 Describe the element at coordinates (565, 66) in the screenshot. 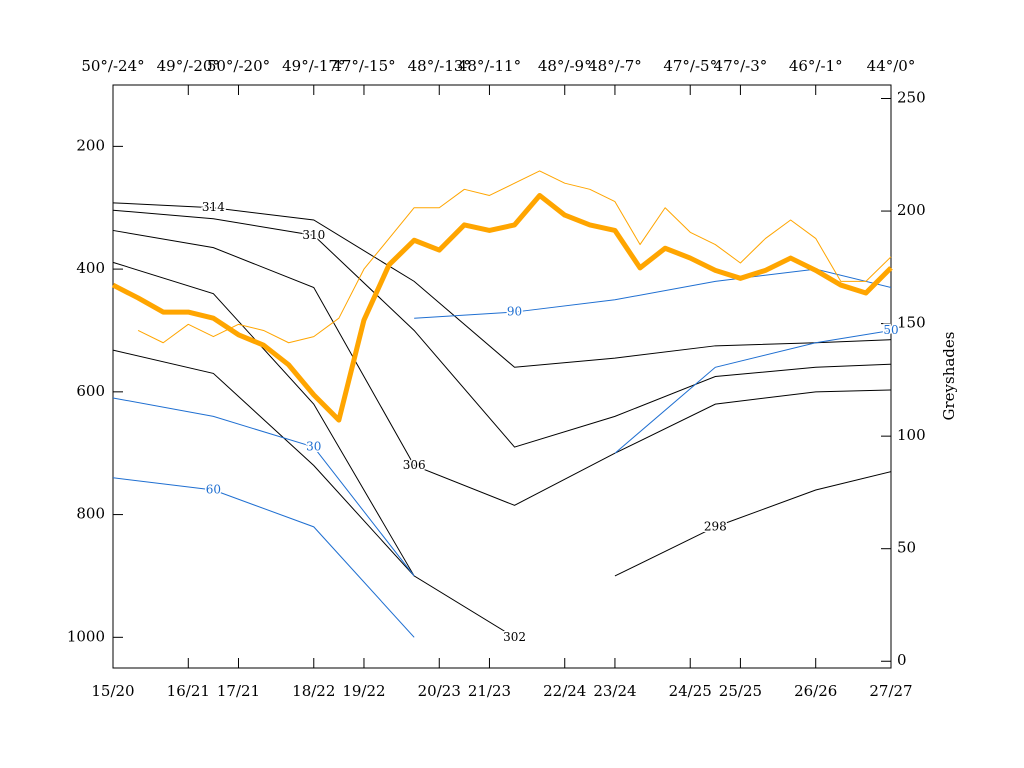

I see `x2-tick-label: 48°/-9°` at that location.